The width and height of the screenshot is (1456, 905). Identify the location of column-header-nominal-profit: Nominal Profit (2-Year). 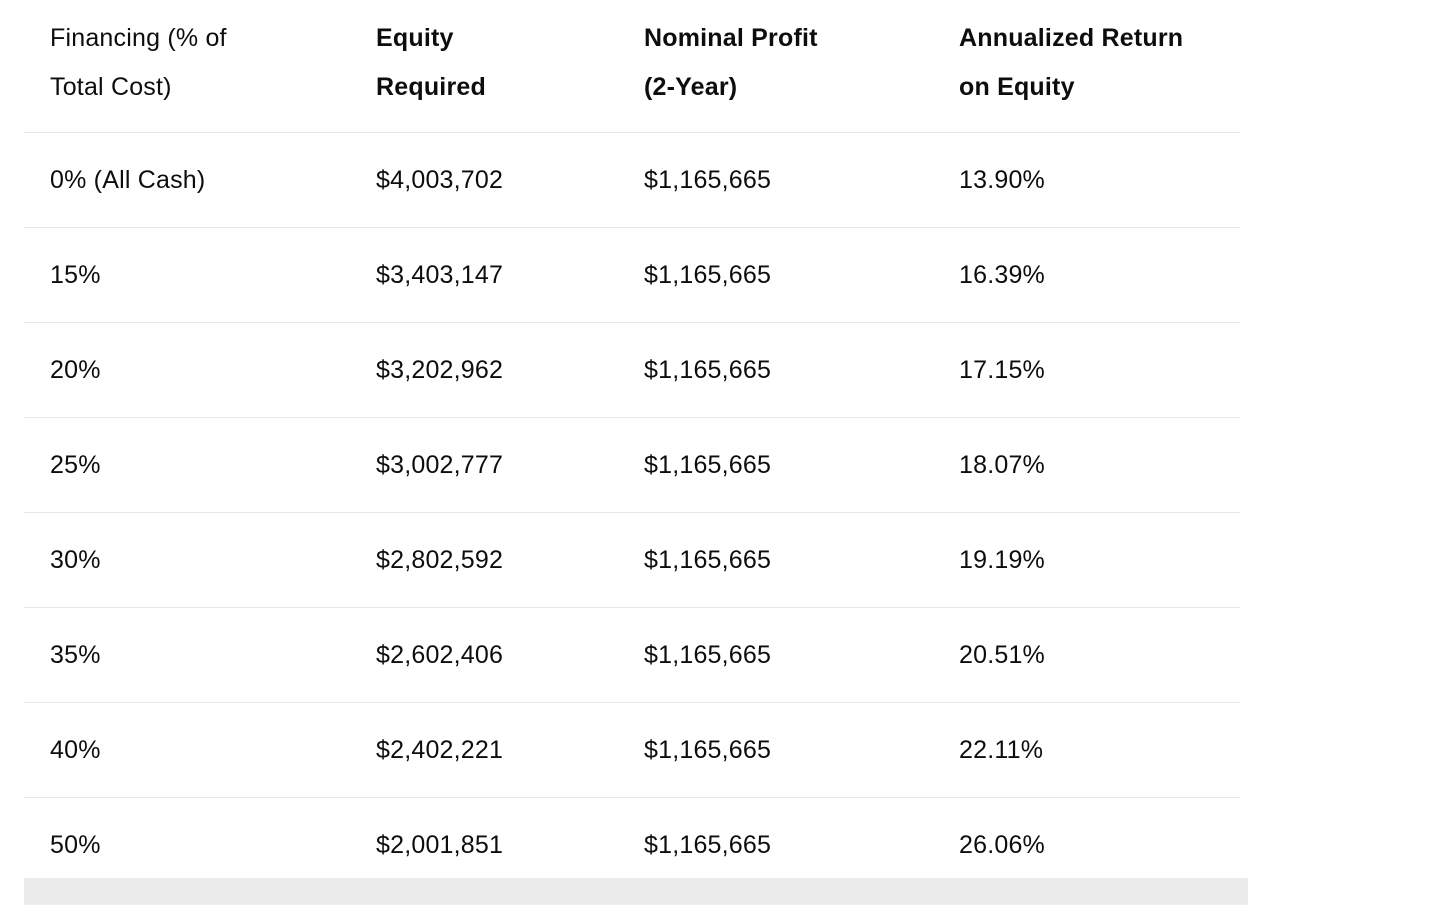
(731, 62).